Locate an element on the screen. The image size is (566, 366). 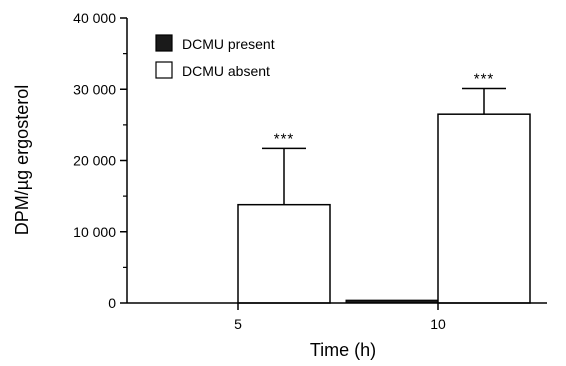
y-tick-label-0: 0 is located at coordinates (112, 303).